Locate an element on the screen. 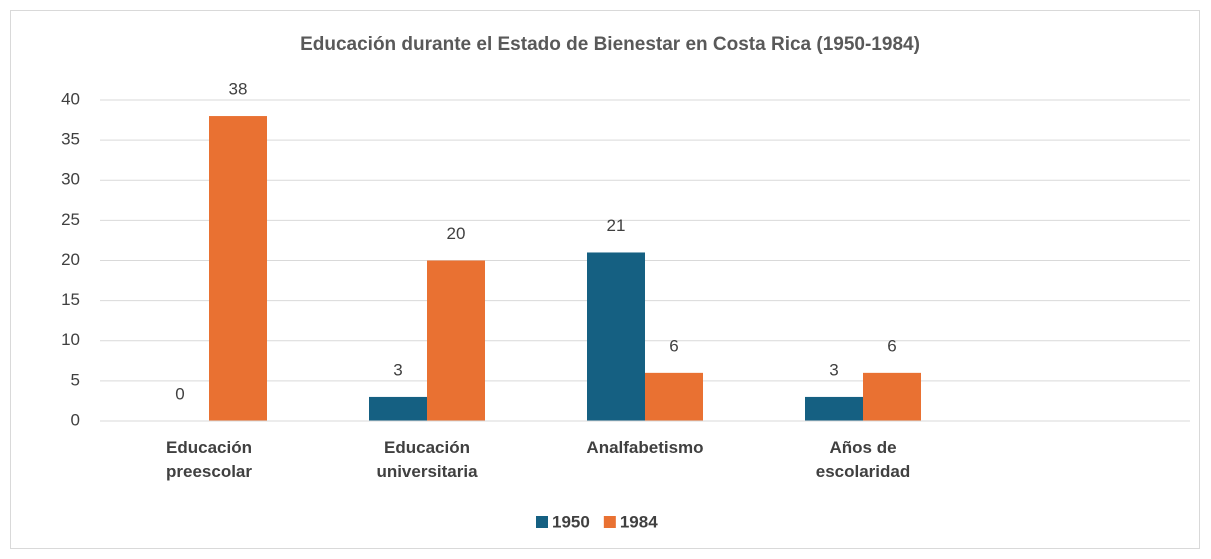 This screenshot has width=1211, height=559. y-tick-label: 15 is located at coordinates (70, 299).